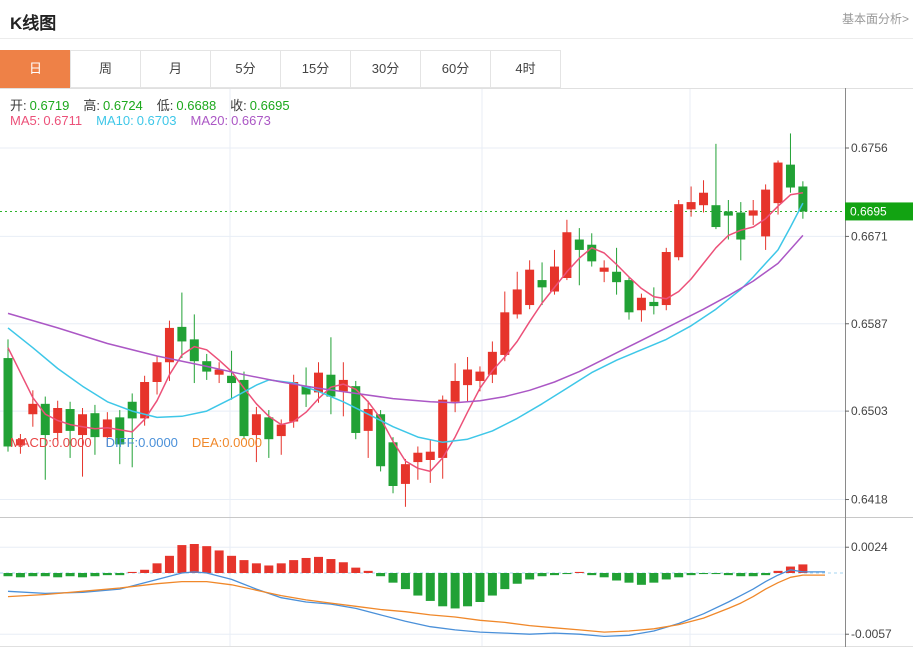  Describe the element at coordinates (525, 69) in the screenshot. I see `tab-4hour: 4时` at that location.